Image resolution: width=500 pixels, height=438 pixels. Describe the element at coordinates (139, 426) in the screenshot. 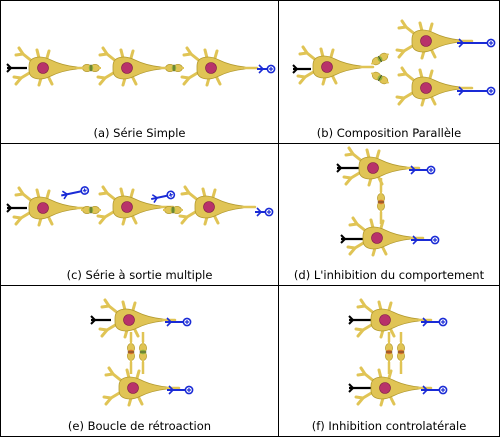

I see `panel-e-caption: (e) Boucle de rétroaction` at that location.